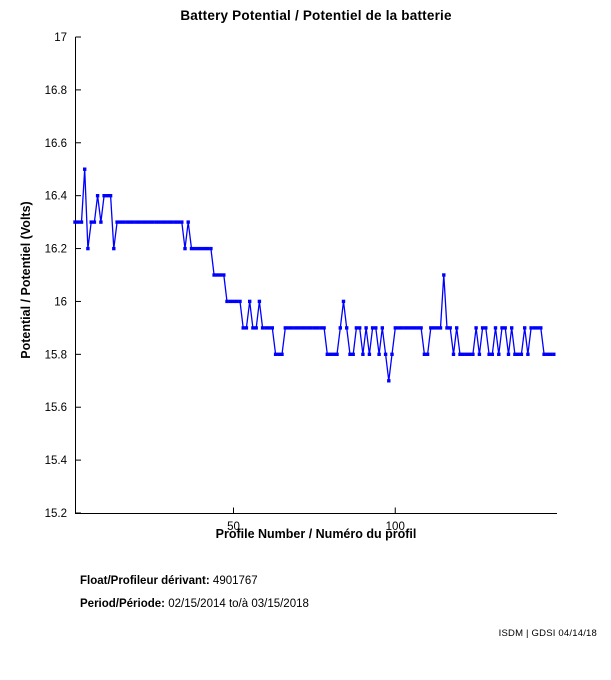  Describe the element at coordinates (547, 633) in the screenshot. I see `credit-text: ISDM | GDSI 04/14/18` at that location.